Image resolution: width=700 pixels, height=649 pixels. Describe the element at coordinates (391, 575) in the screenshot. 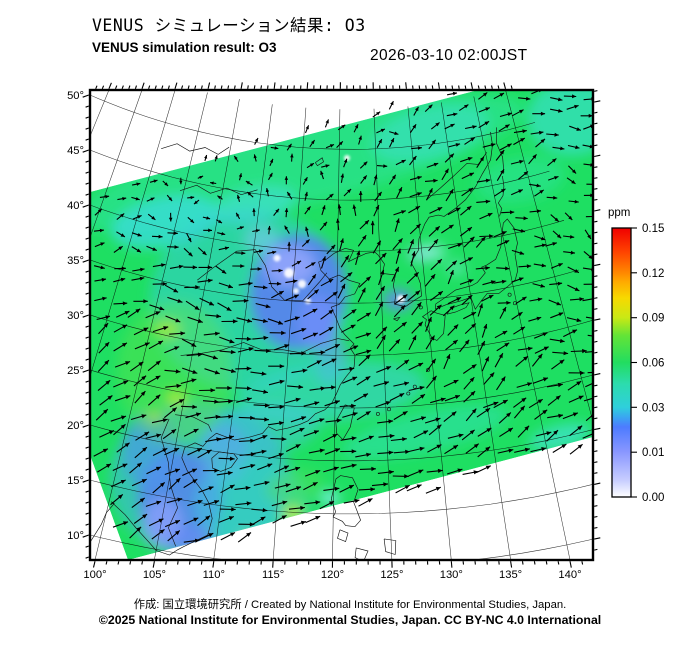

I see `svg-text: 125°` at that location.